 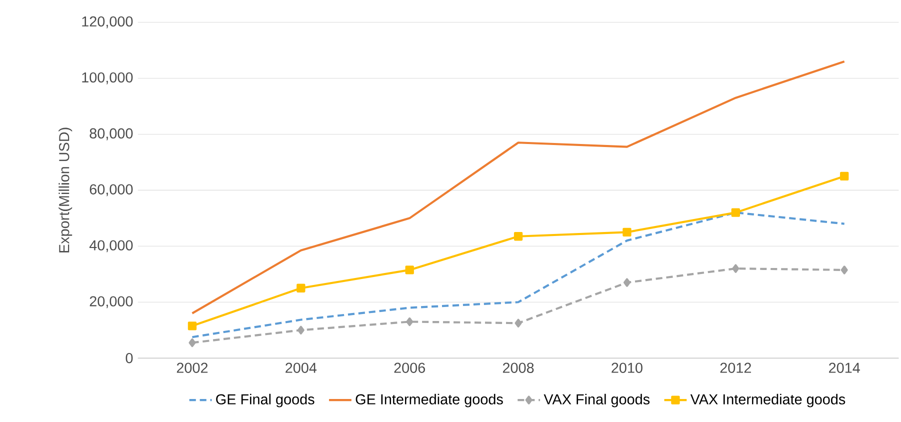 What do you see at coordinates (129, 358) in the screenshot?
I see `y-tick-label: 0` at bounding box center [129, 358].